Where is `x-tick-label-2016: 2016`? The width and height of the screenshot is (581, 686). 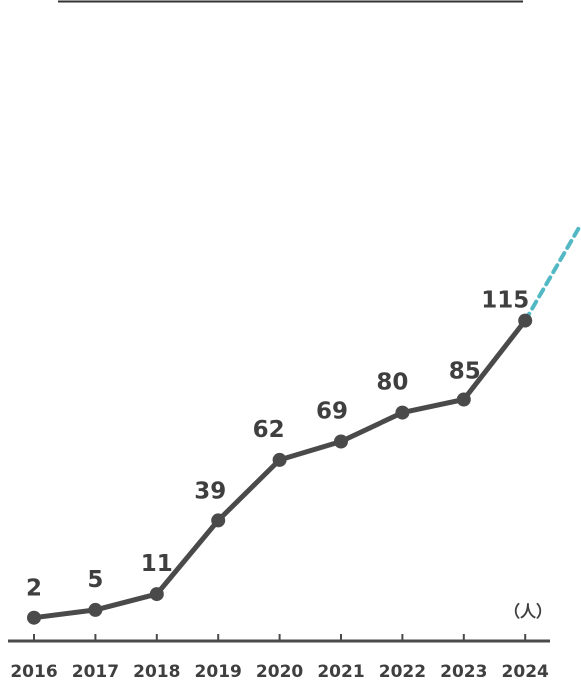
x-tick-label-2016: 2016 is located at coordinates (33, 672).